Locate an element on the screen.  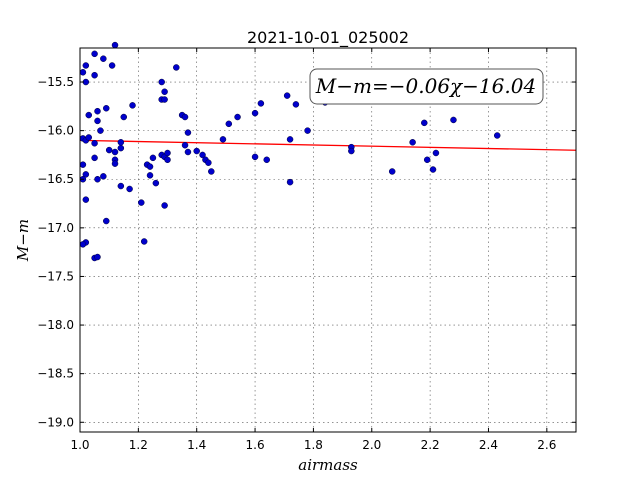
fit-line is located at coordinates (328, 145).